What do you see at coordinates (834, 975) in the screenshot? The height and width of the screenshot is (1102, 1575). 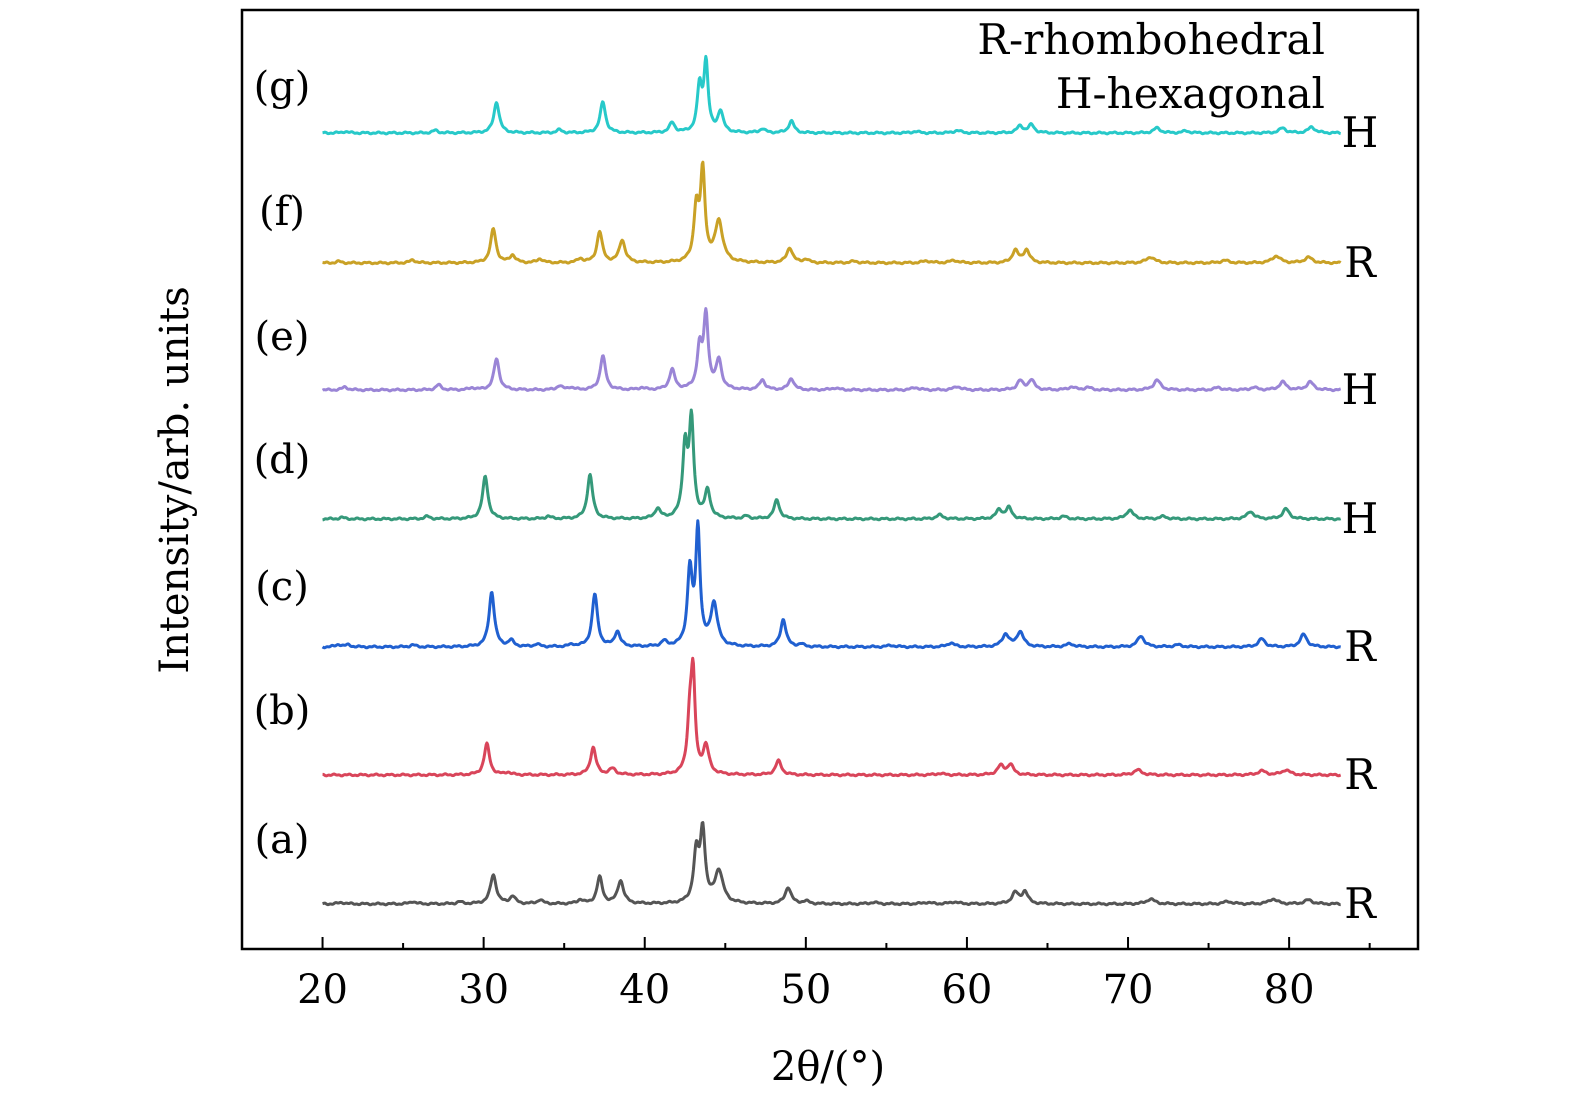 I see `x-axis-ticks: 20 30 40 50 60 70 80` at bounding box center [834, 975].